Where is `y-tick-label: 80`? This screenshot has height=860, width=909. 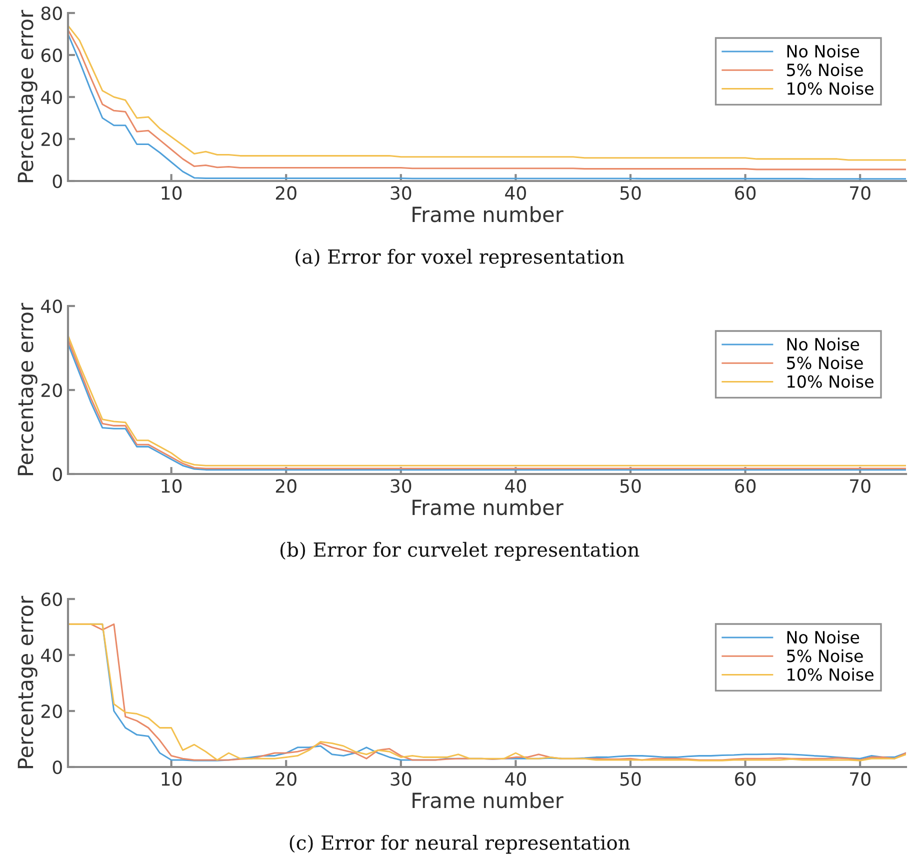 y-tick-label: 80 is located at coordinates (51, 13).